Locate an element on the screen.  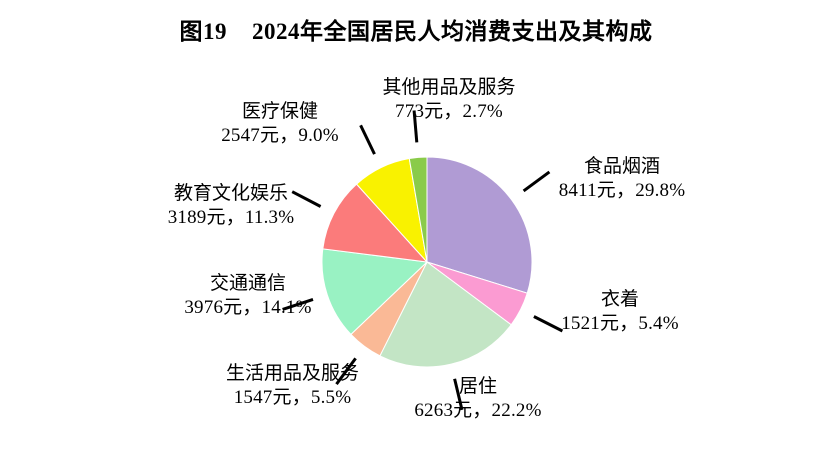
pie-slices is located at coordinates (427, 262).